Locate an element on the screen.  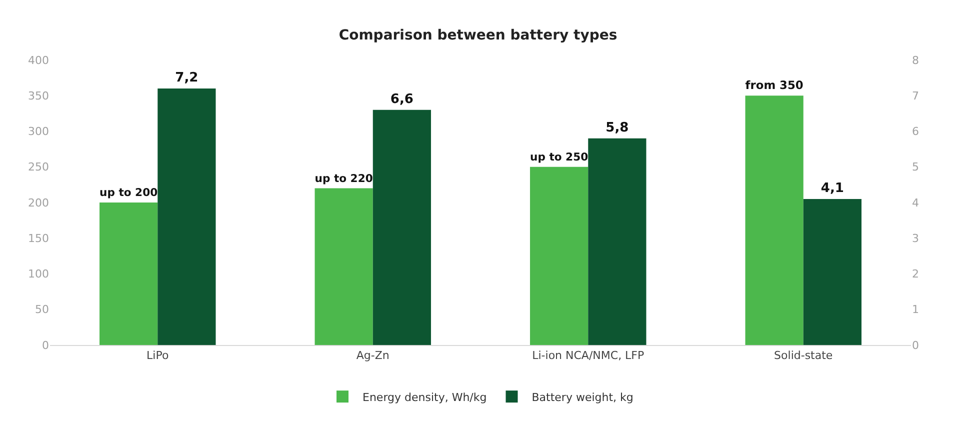
y-tick-label: 100 is located at coordinates (38, 274).